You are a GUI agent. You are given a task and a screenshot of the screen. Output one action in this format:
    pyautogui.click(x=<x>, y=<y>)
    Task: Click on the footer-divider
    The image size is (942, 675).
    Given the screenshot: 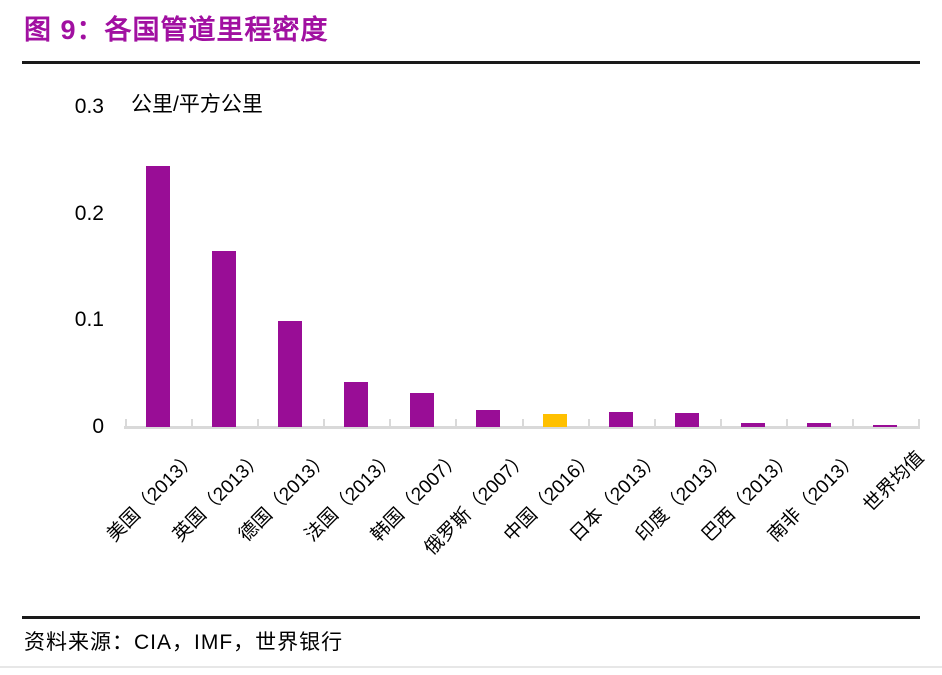 What is the action you would take?
    pyautogui.click(x=471, y=617)
    